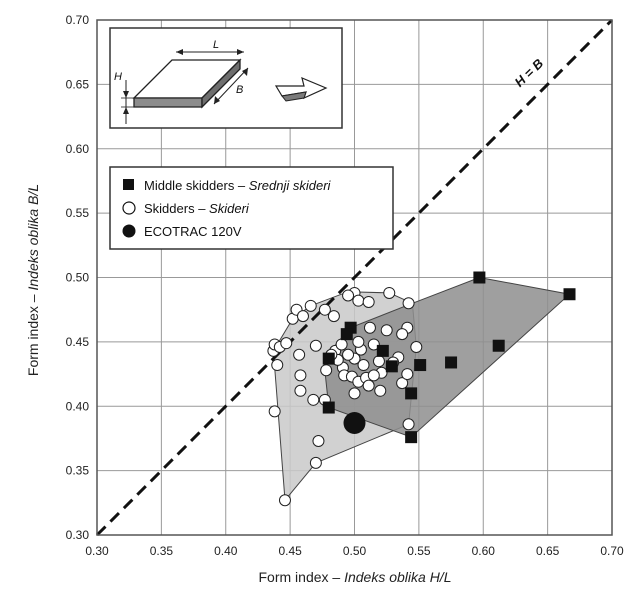 This screenshot has height=601, width=635. I want to click on x-tick-label: 0.60, so click(484, 551).